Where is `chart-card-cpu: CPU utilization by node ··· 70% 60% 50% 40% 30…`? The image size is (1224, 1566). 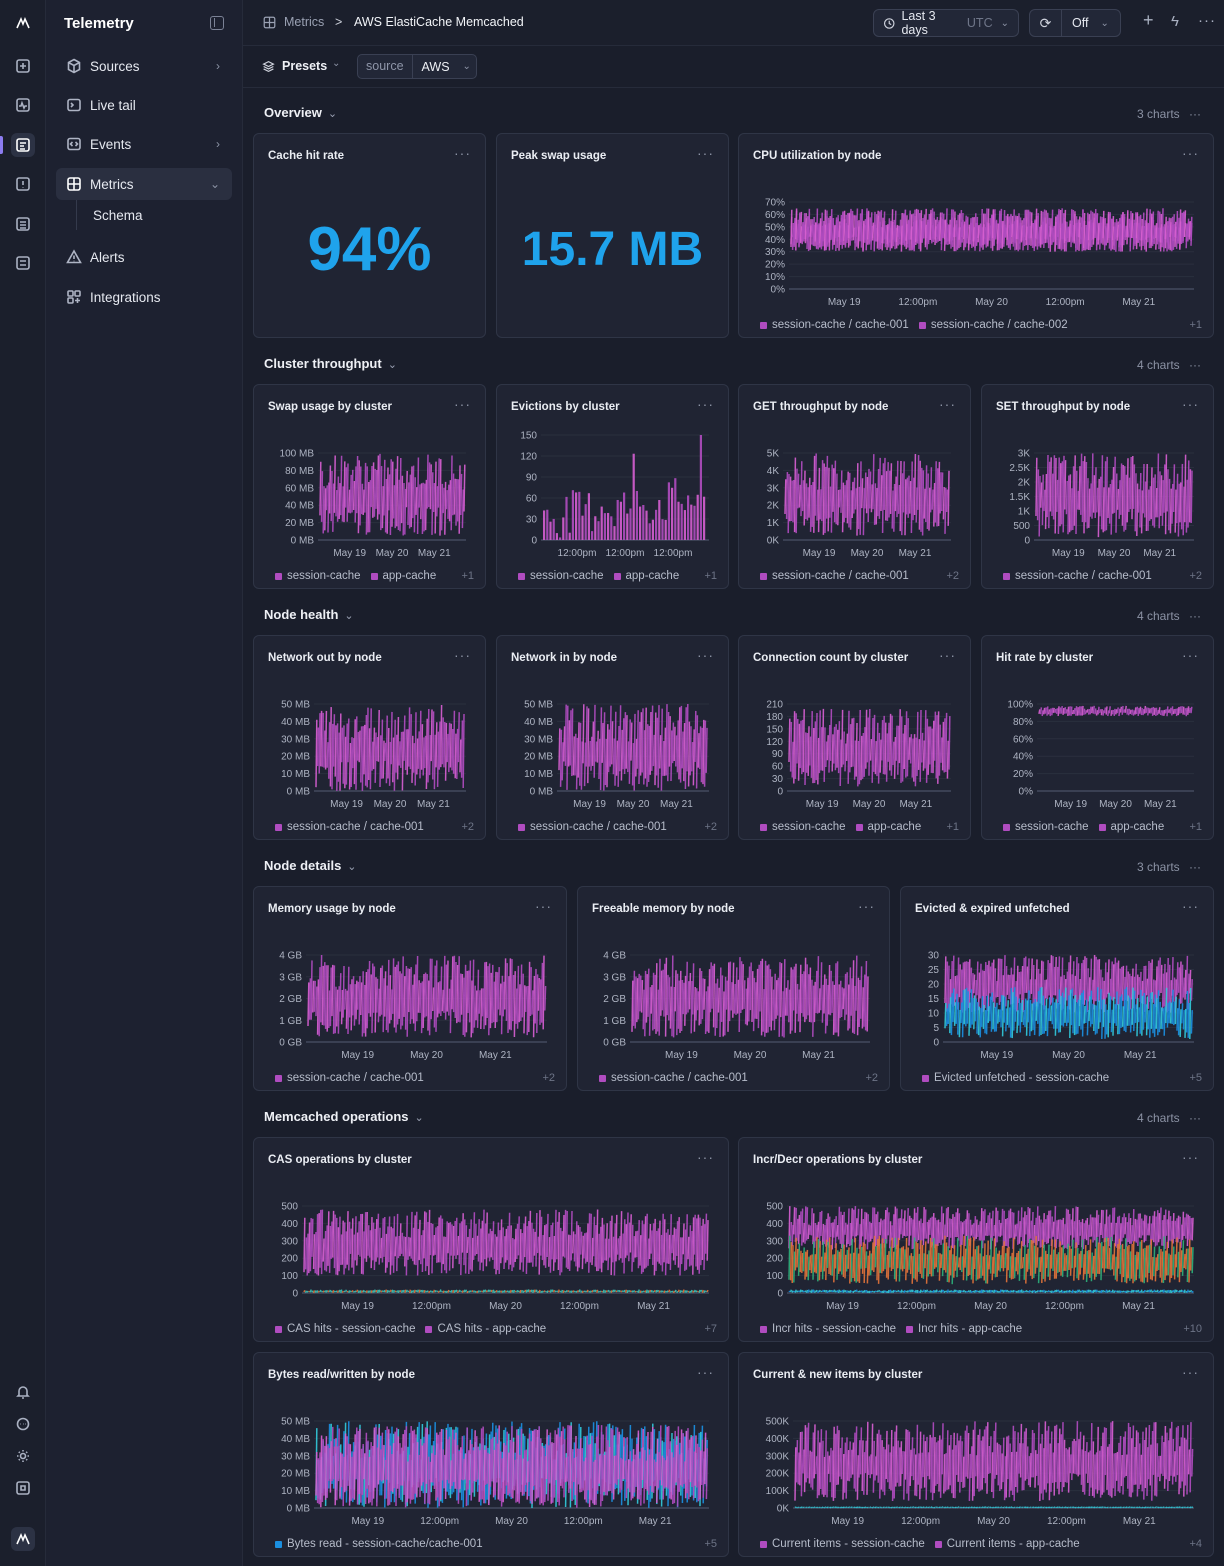 chart-card-cpu: CPU utilization by node ··· 70% 60% 50% 40% 30… is located at coordinates (976, 235).